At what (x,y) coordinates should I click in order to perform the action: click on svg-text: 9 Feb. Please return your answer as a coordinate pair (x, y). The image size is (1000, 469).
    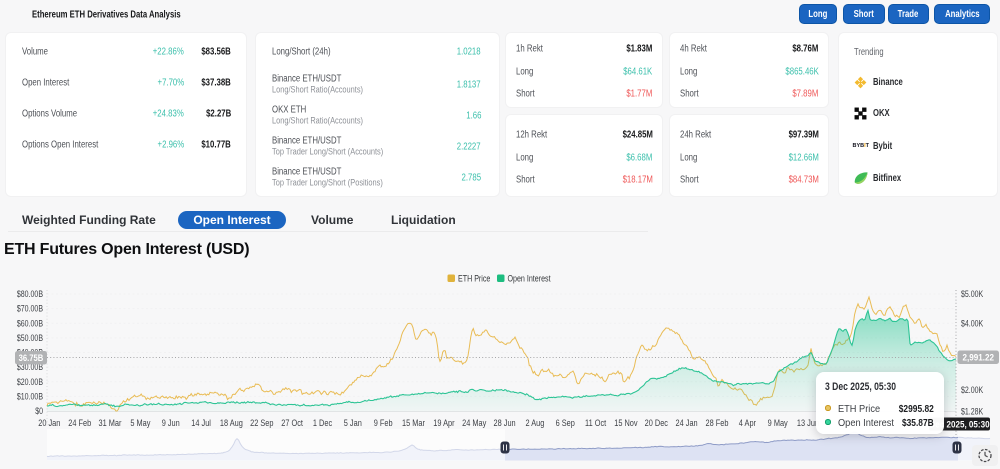
    Looking at the image, I should click on (383, 423).